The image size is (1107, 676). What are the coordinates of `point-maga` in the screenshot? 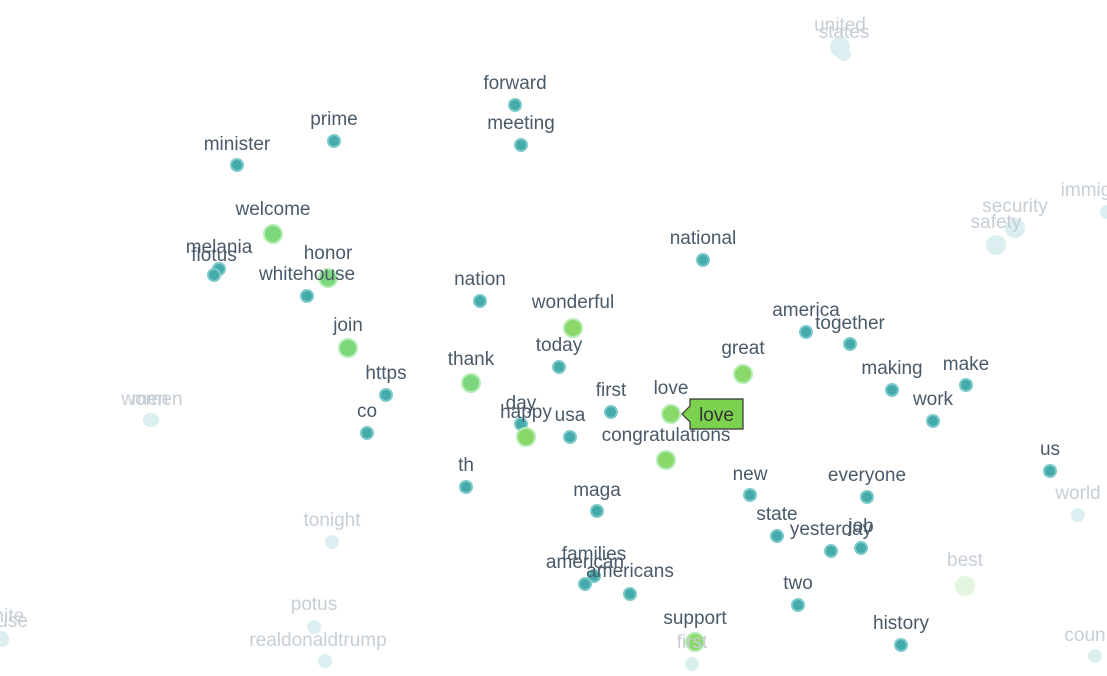 It's located at (597, 511).